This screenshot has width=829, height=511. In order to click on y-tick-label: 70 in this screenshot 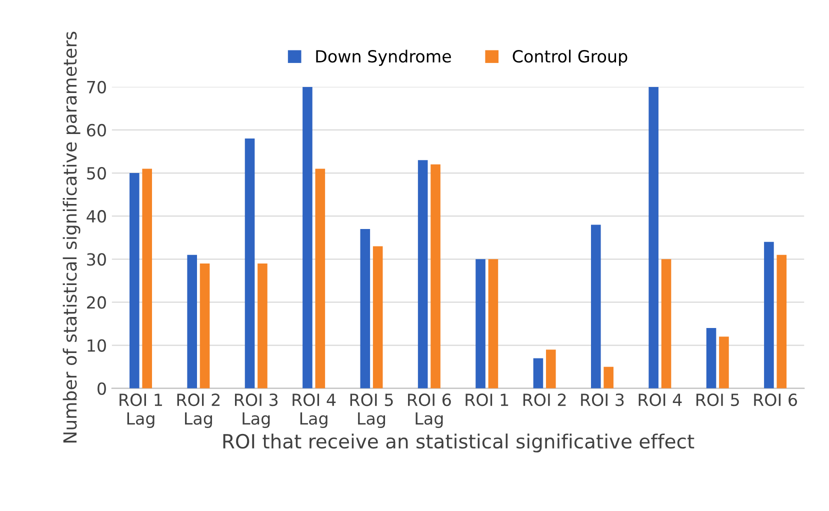, I will do `click(96, 87)`.